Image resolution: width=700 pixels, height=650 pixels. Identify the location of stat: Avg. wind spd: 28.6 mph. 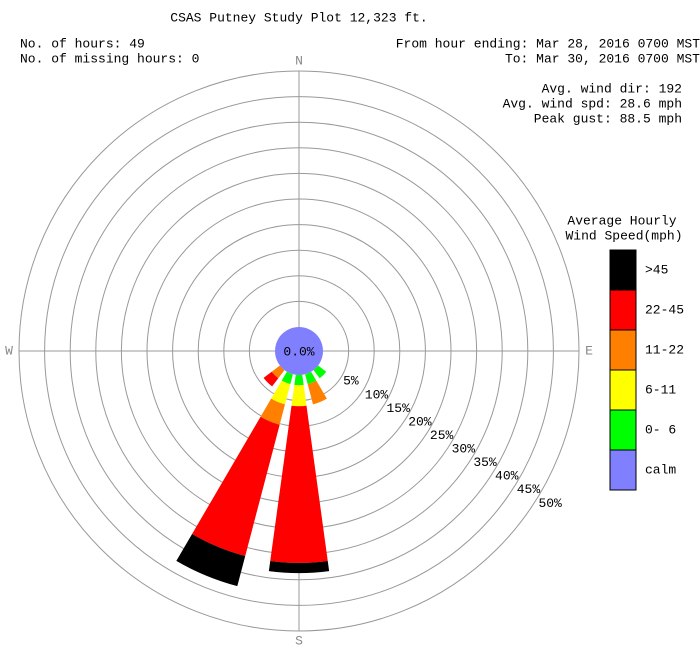
(592, 103).